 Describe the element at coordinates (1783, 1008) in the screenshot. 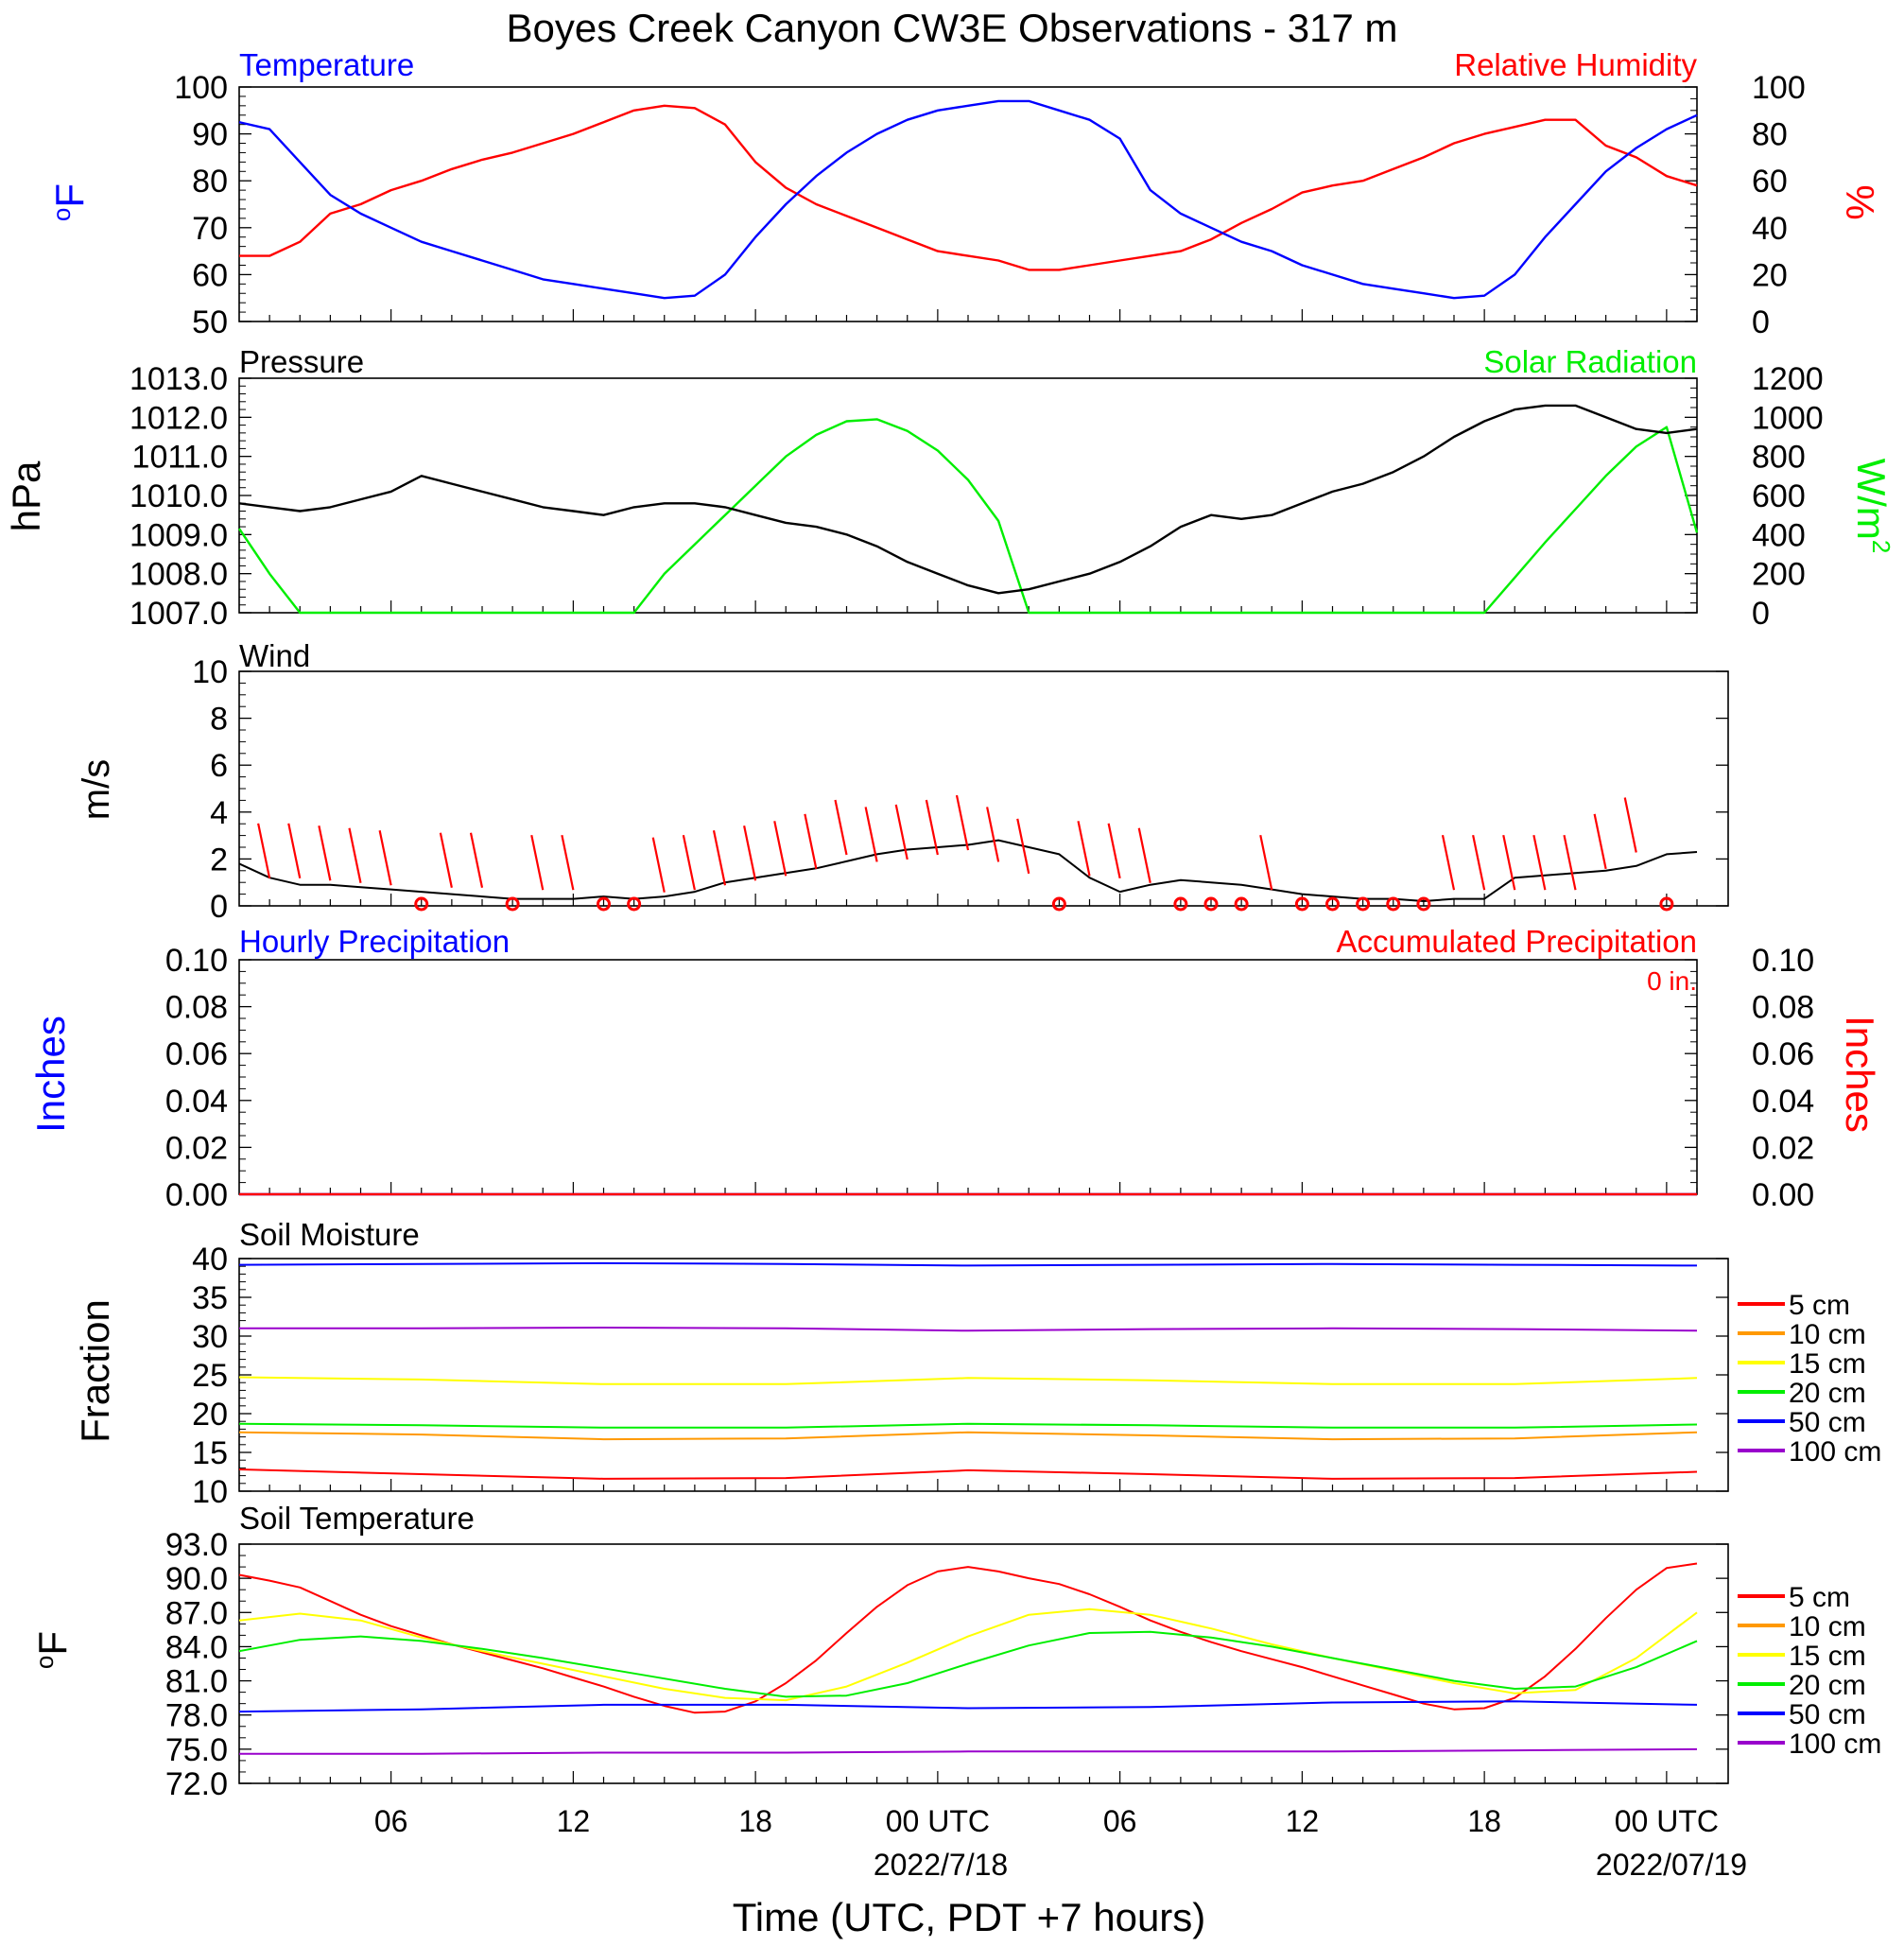

I see `precip-right-y-tick-label: 0.08` at that location.